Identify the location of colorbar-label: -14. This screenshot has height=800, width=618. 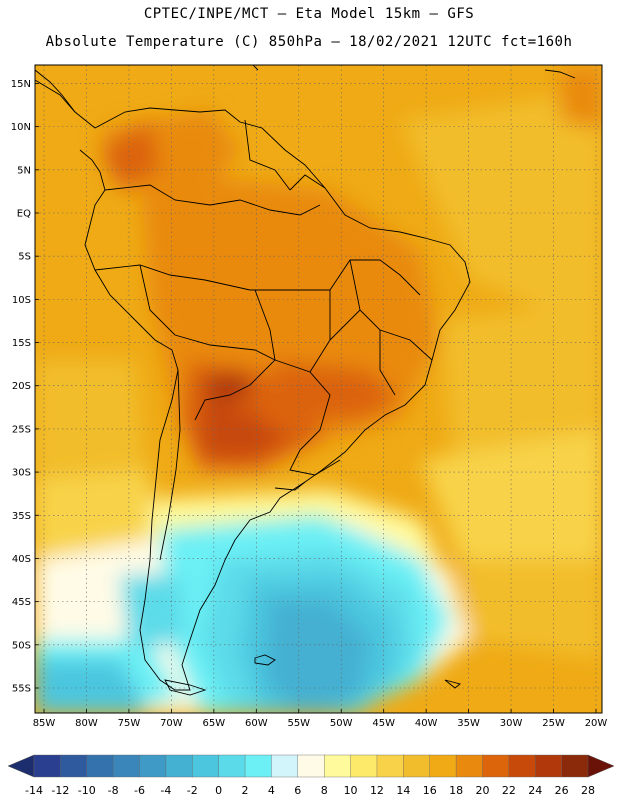
(34, 790).